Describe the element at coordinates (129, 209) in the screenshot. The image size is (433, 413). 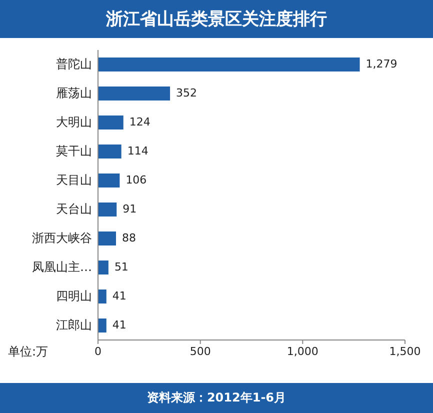
I see `data-label: 91` at that location.